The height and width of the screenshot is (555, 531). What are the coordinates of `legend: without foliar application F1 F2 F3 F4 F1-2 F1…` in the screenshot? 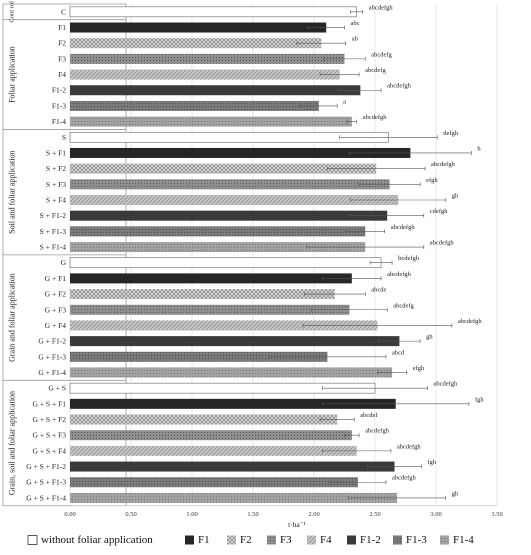 It's located at (250, 540).